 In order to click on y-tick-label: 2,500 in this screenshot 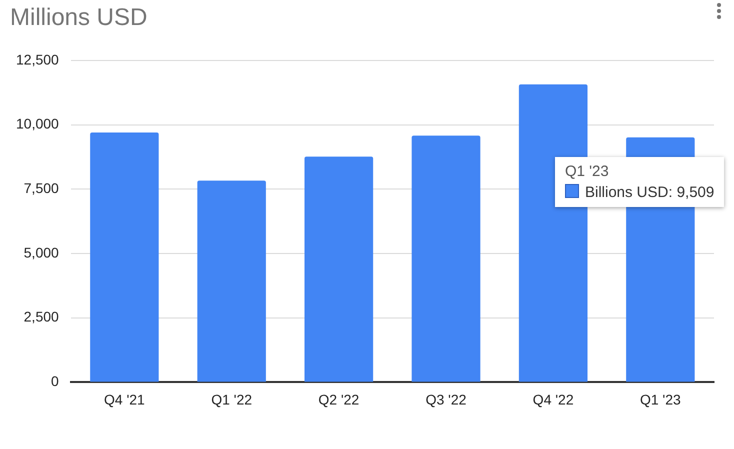, I will do `click(42, 316)`.